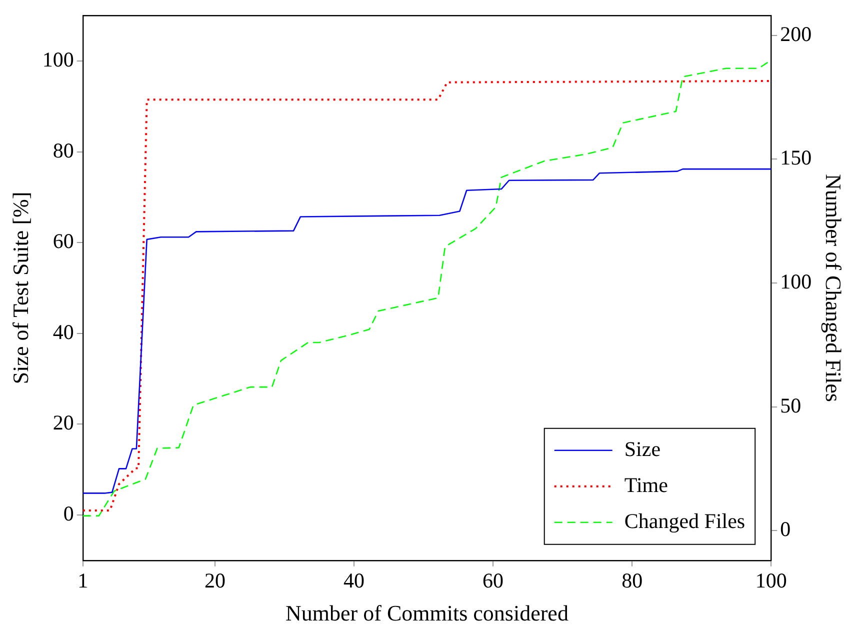 Image resolution: width=859 pixels, height=637 pixels. Describe the element at coordinates (796, 282) in the screenshot. I see `y2-tick-label: 100` at that location.